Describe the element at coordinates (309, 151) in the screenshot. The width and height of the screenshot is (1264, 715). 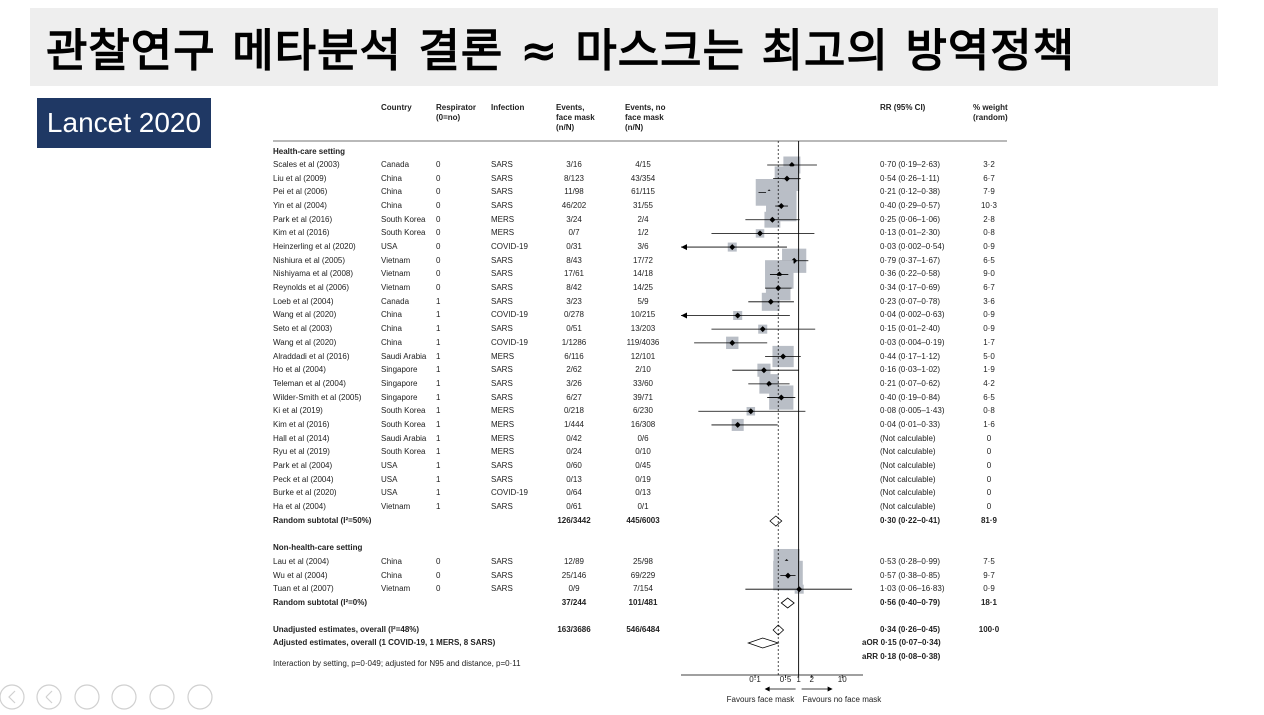
I see `section-heading: Health-care setting` at that location.